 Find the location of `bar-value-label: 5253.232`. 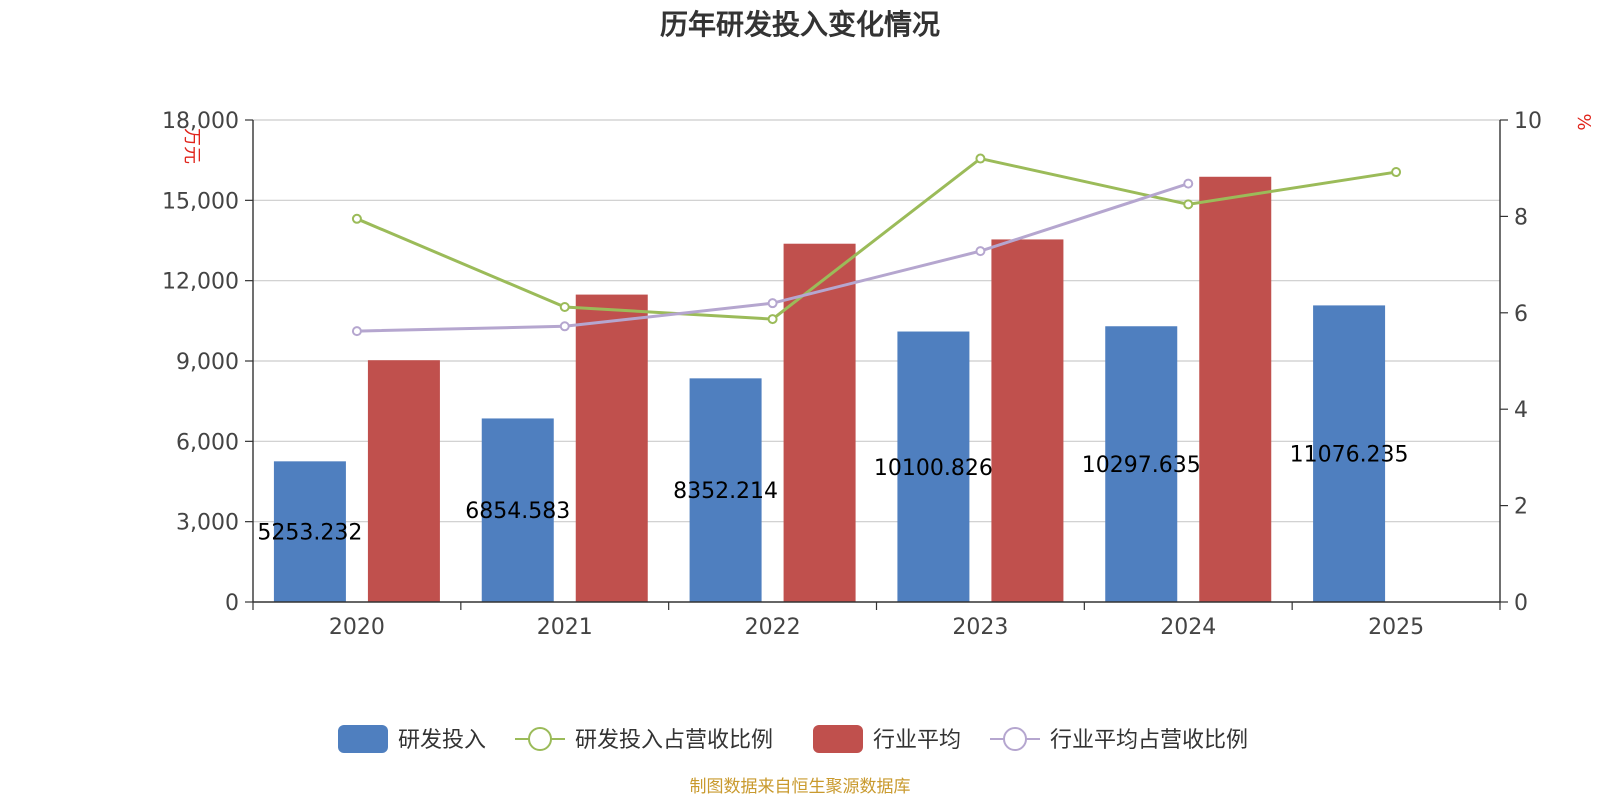

bar-value-label: 5253.232 is located at coordinates (309, 533).